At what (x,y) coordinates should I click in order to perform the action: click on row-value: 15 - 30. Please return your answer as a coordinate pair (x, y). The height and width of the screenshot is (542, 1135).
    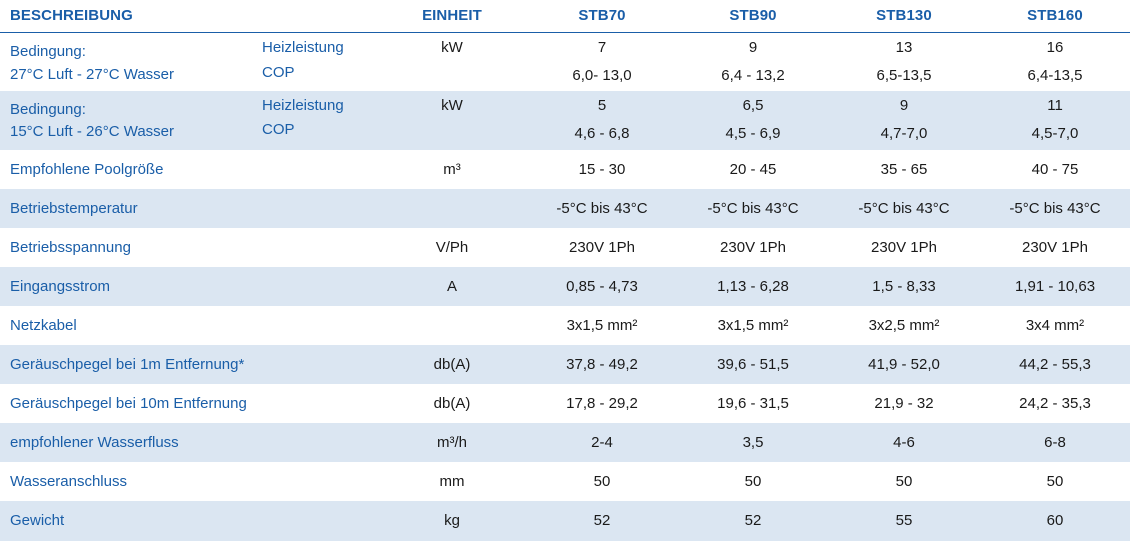
    Looking at the image, I should click on (602, 169).